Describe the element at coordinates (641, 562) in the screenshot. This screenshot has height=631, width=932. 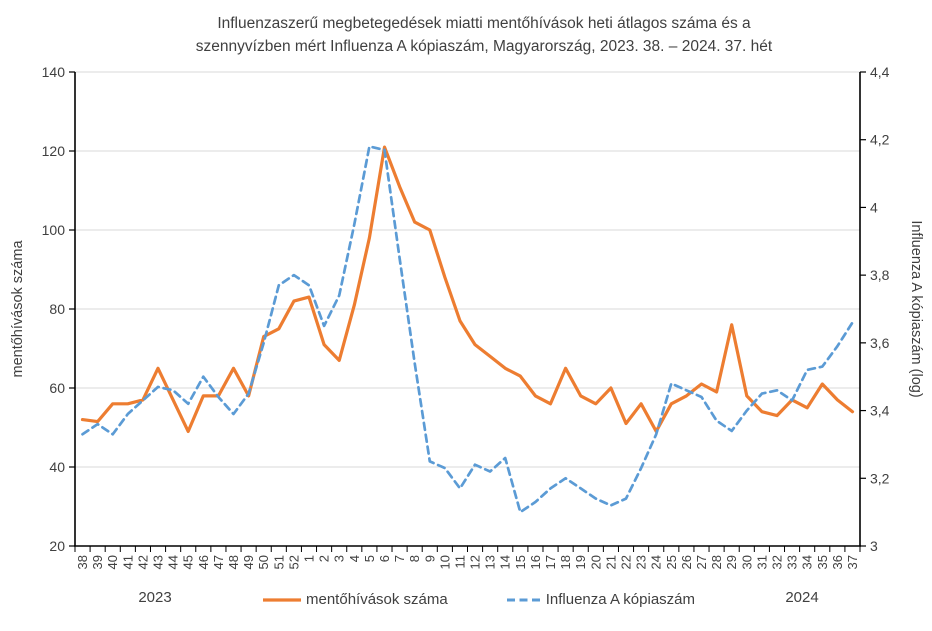
I see `svg-text: 23` at that location.